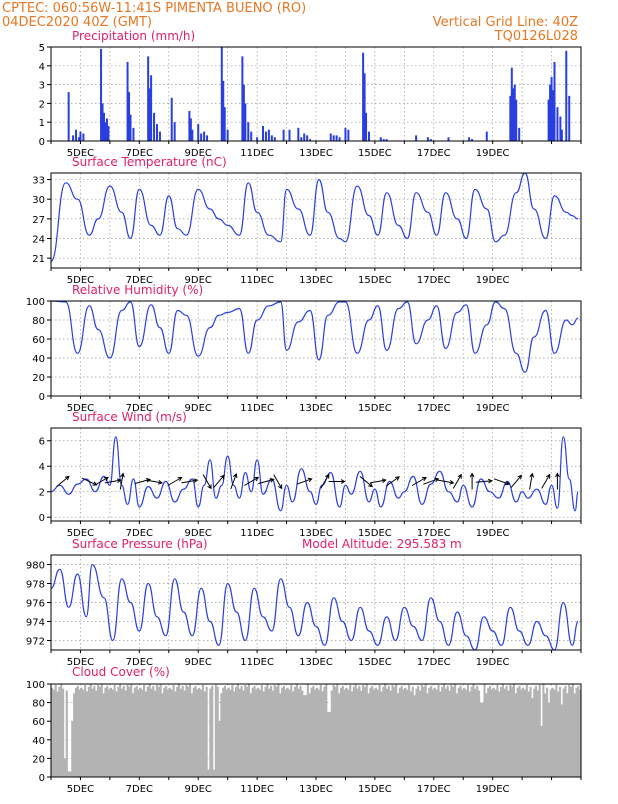 This screenshot has height=804, width=618. Describe the element at coordinates (493, 533) in the screenshot. I see `x-tick-label: 19DEC` at that location.